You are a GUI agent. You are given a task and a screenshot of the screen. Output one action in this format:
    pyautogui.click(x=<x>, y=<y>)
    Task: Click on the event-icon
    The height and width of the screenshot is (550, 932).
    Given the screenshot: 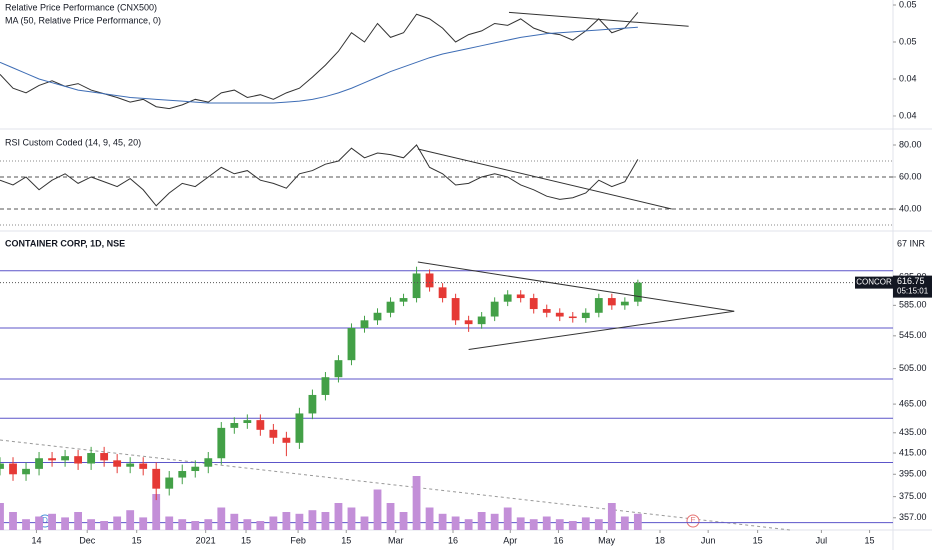 What is the action you would take?
    pyautogui.click(x=693, y=521)
    